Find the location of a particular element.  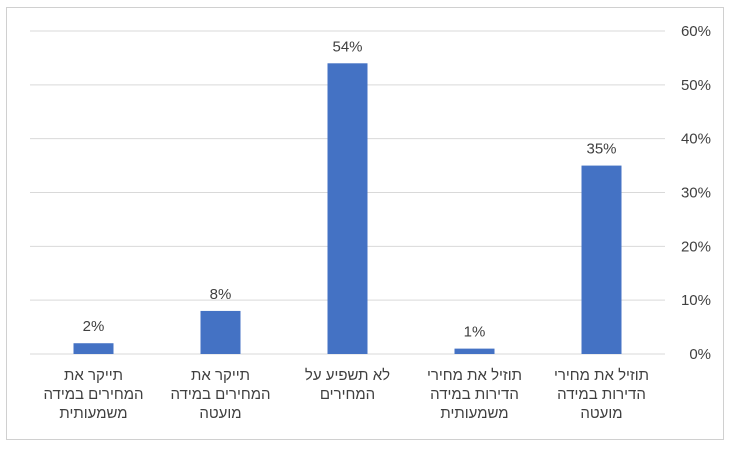

data-label: 8% is located at coordinates (221, 294).